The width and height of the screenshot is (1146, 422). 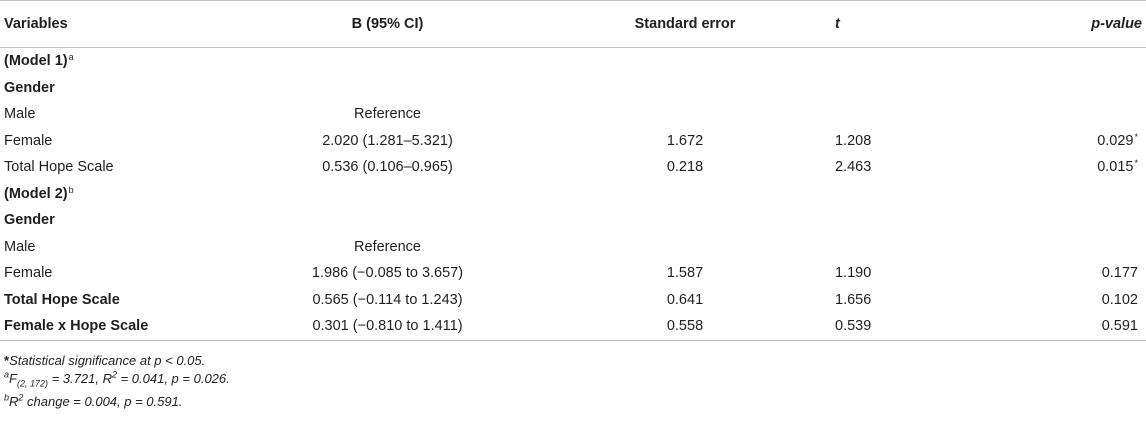 What do you see at coordinates (853, 140) in the screenshot?
I see `cell-t-value: 1.208` at bounding box center [853, 140].